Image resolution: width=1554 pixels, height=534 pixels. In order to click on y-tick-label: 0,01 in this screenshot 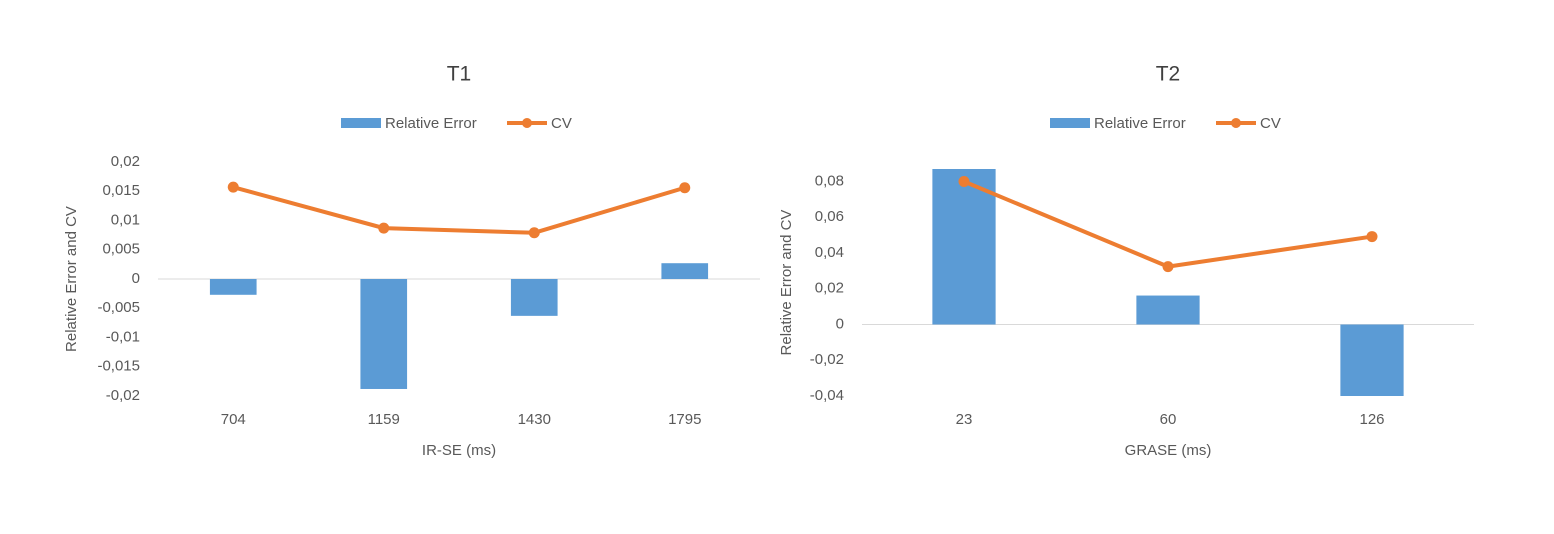, I will do `click(125, 219)`.